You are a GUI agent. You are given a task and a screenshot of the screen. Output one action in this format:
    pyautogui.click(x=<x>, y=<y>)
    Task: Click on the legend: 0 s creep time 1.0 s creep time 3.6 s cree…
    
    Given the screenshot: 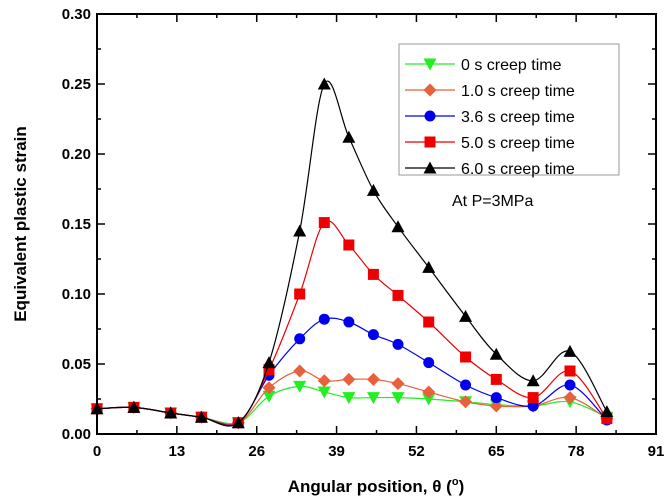 What is the action you would take?
    pyautogui.click(x=509, y=110)
    